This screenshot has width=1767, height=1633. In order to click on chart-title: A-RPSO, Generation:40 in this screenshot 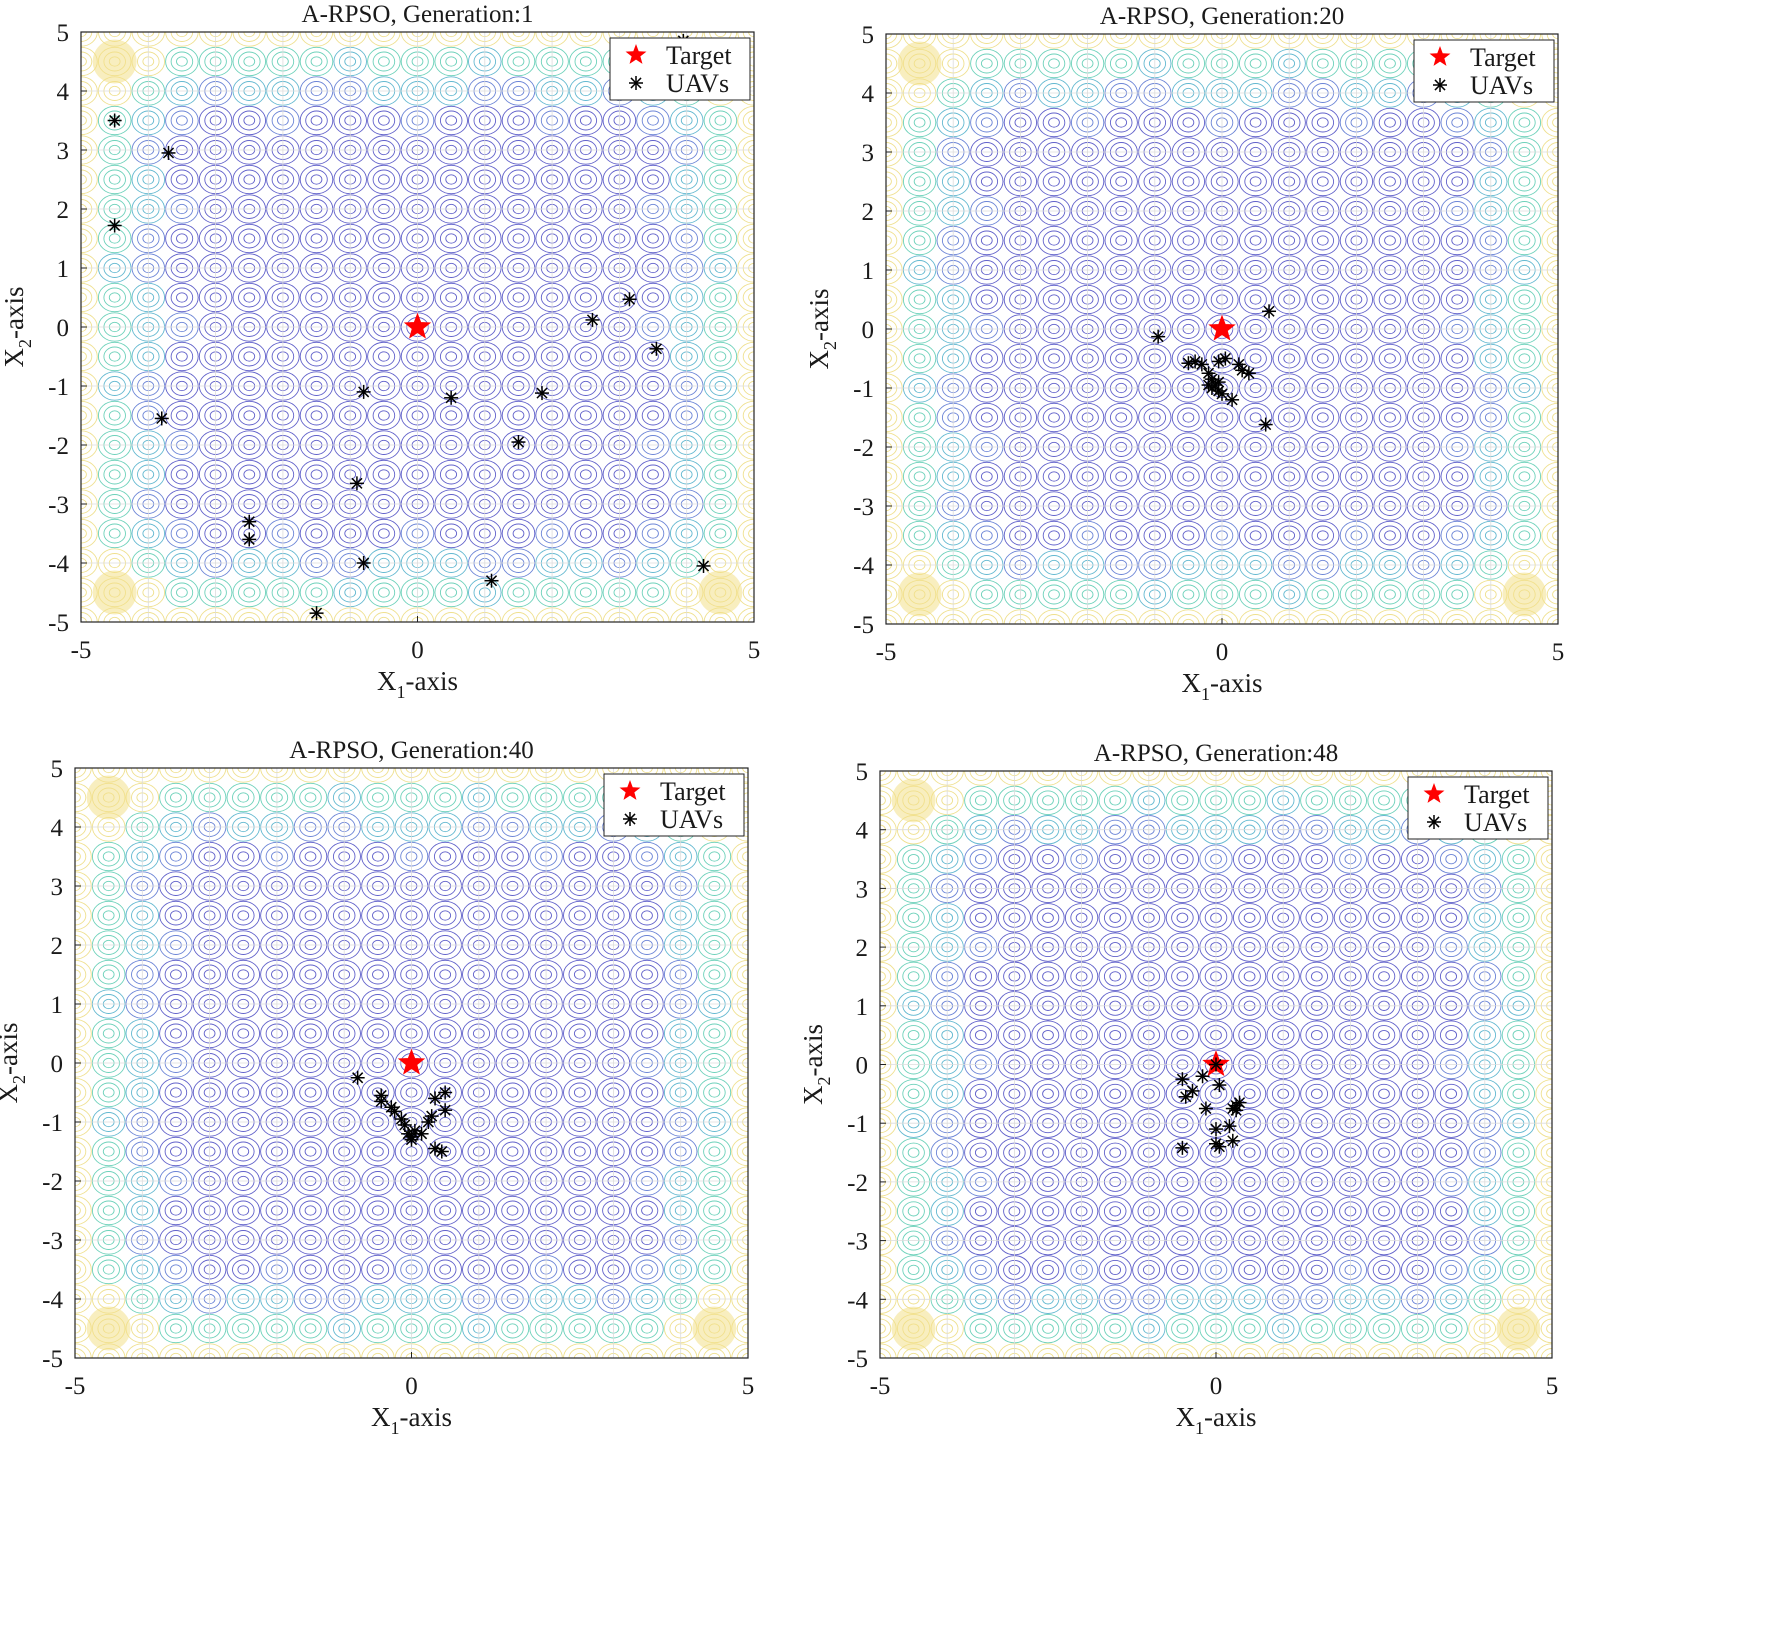, I will do `click(411, 750)`.